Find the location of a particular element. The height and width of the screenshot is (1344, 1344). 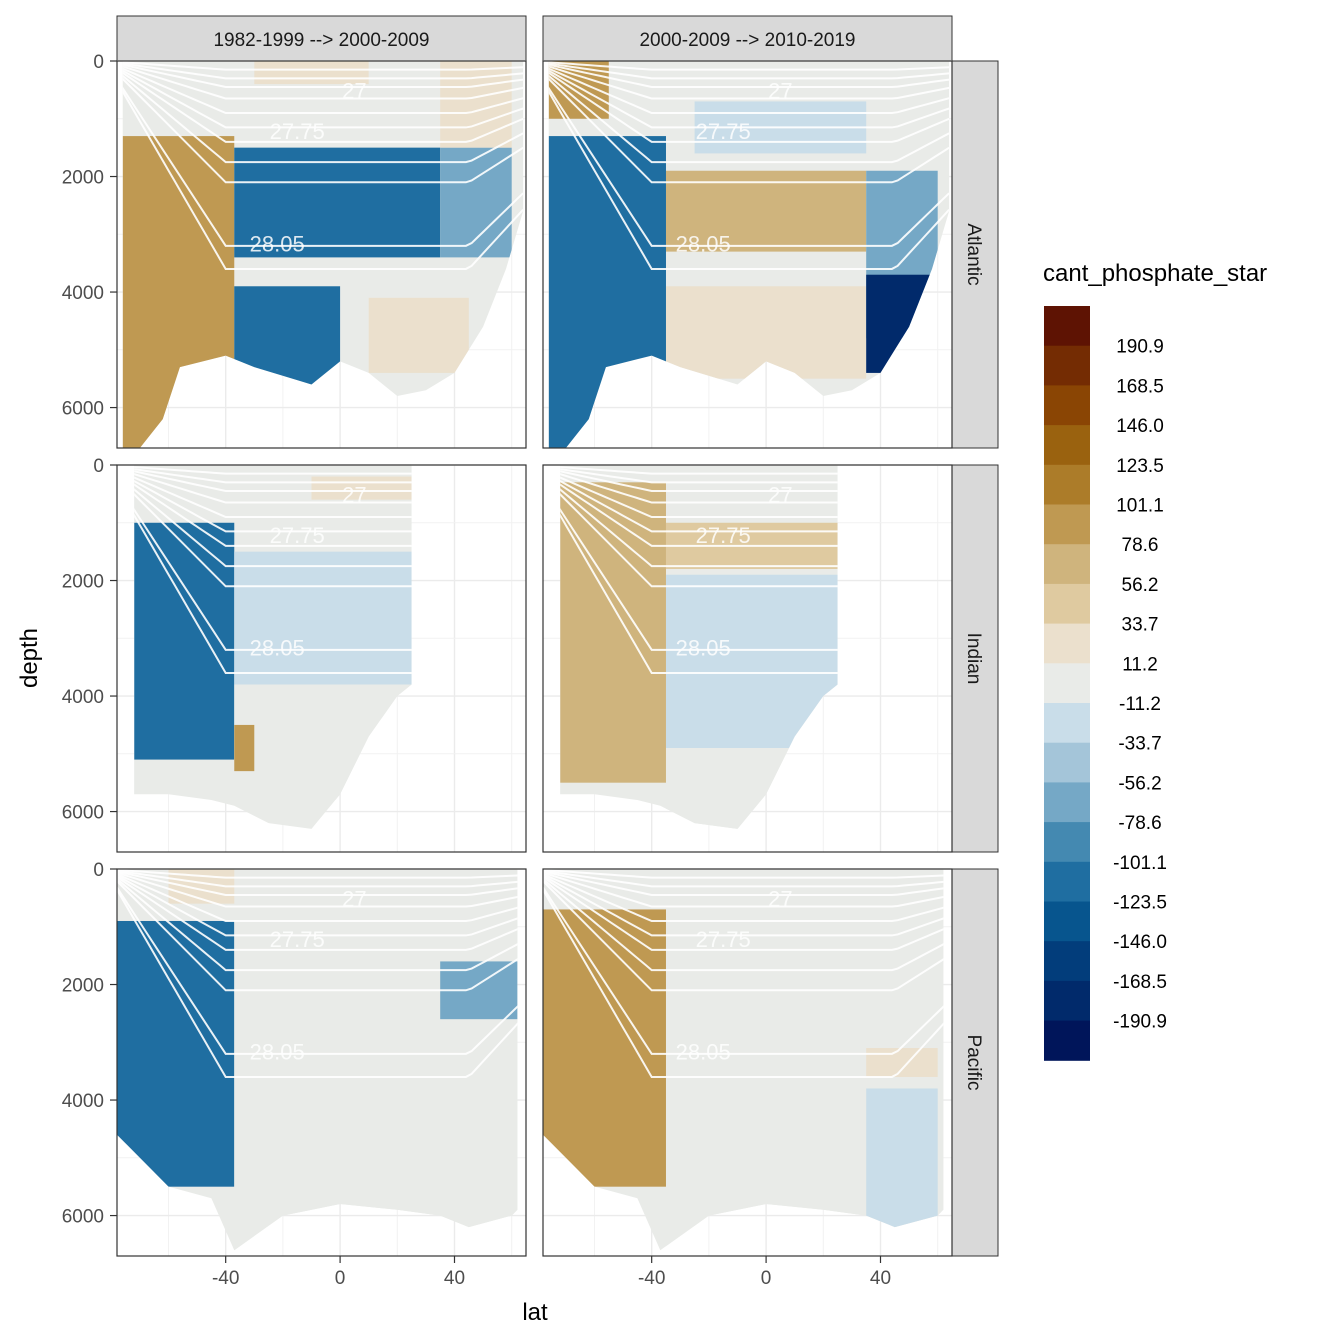

legend-label: -33.7 is located at coordinates (1139, 744).